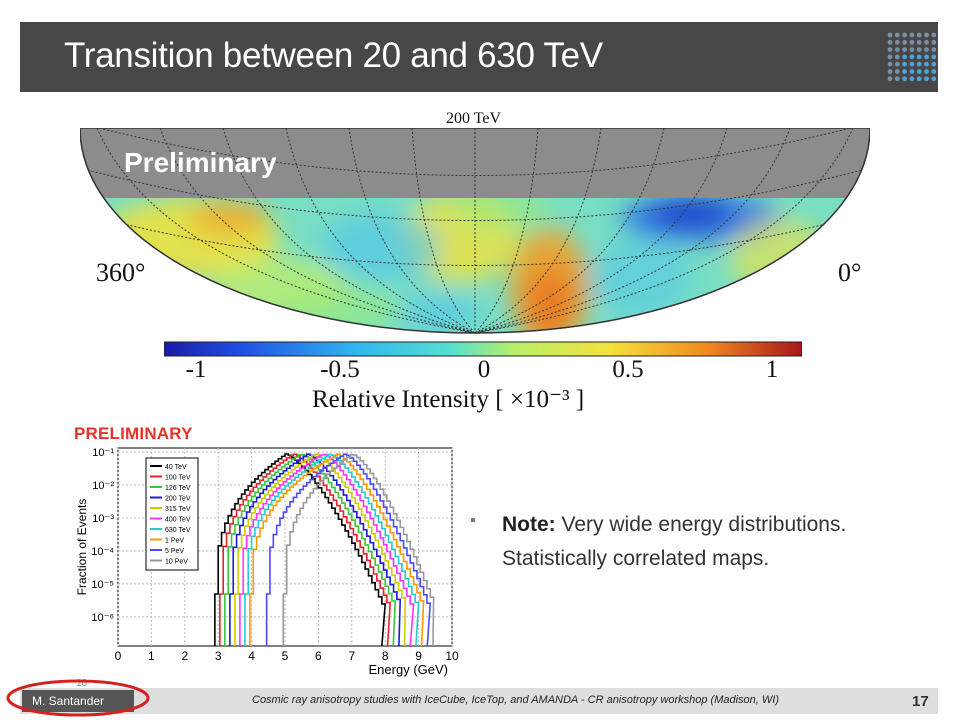  Describe the element at coordinates (385, 656) in the screenshot. I see `plot-x-tick: 8` at that location.